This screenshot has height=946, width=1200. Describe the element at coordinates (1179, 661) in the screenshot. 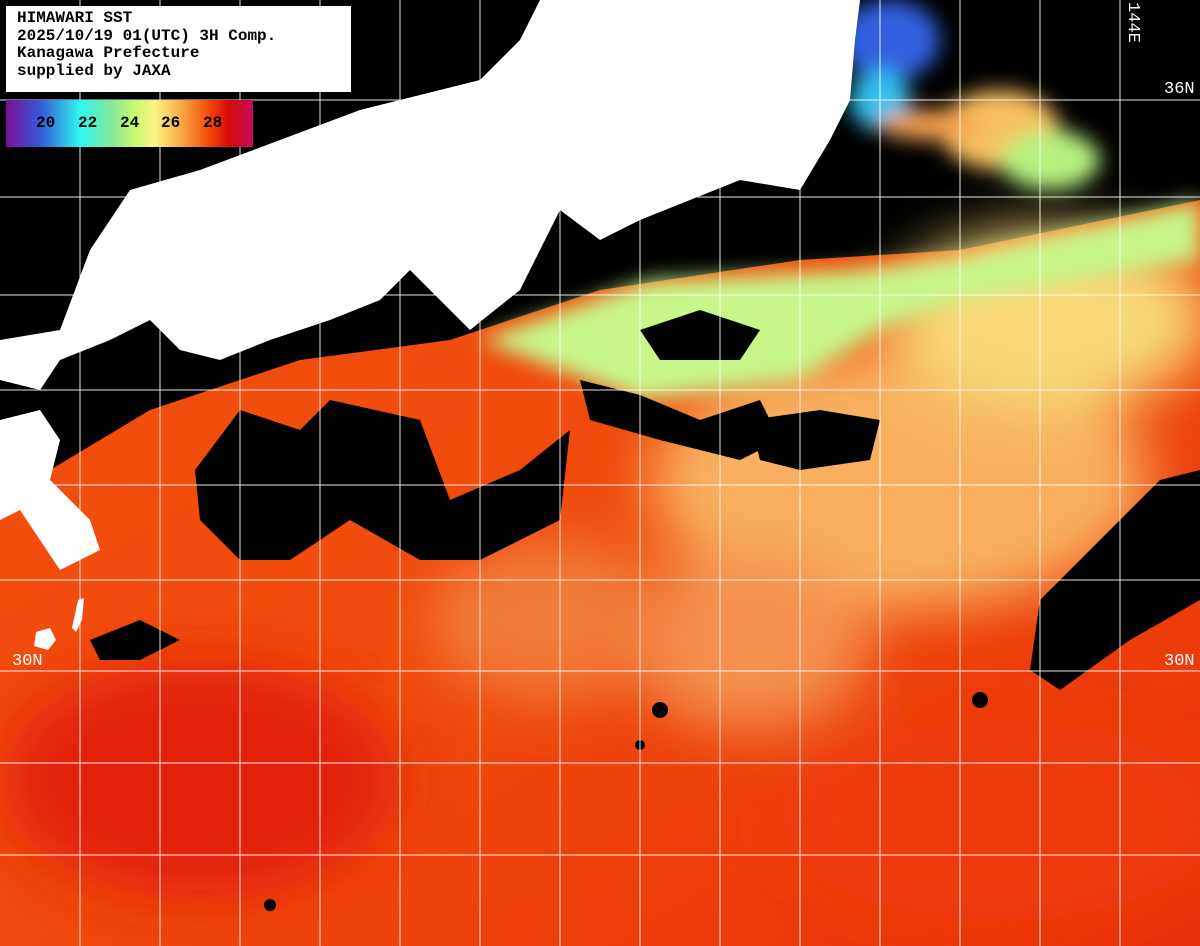

I see `lat-label-30n-right: 30N` at that location.